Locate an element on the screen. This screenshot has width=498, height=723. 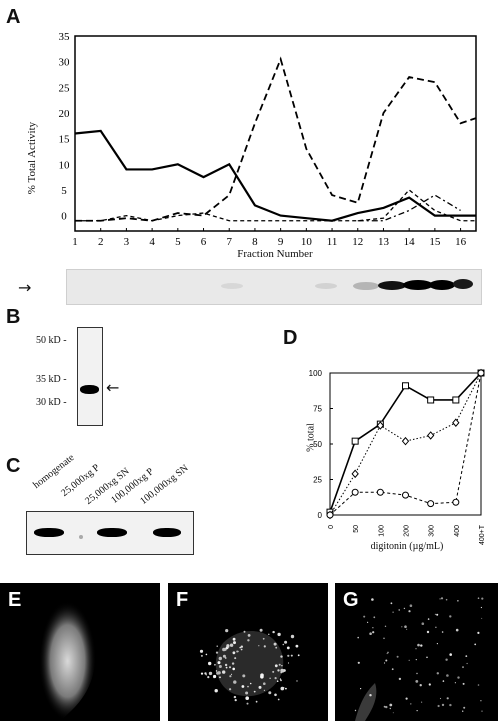
data-point-diamond is located at coordinates (431, 435).